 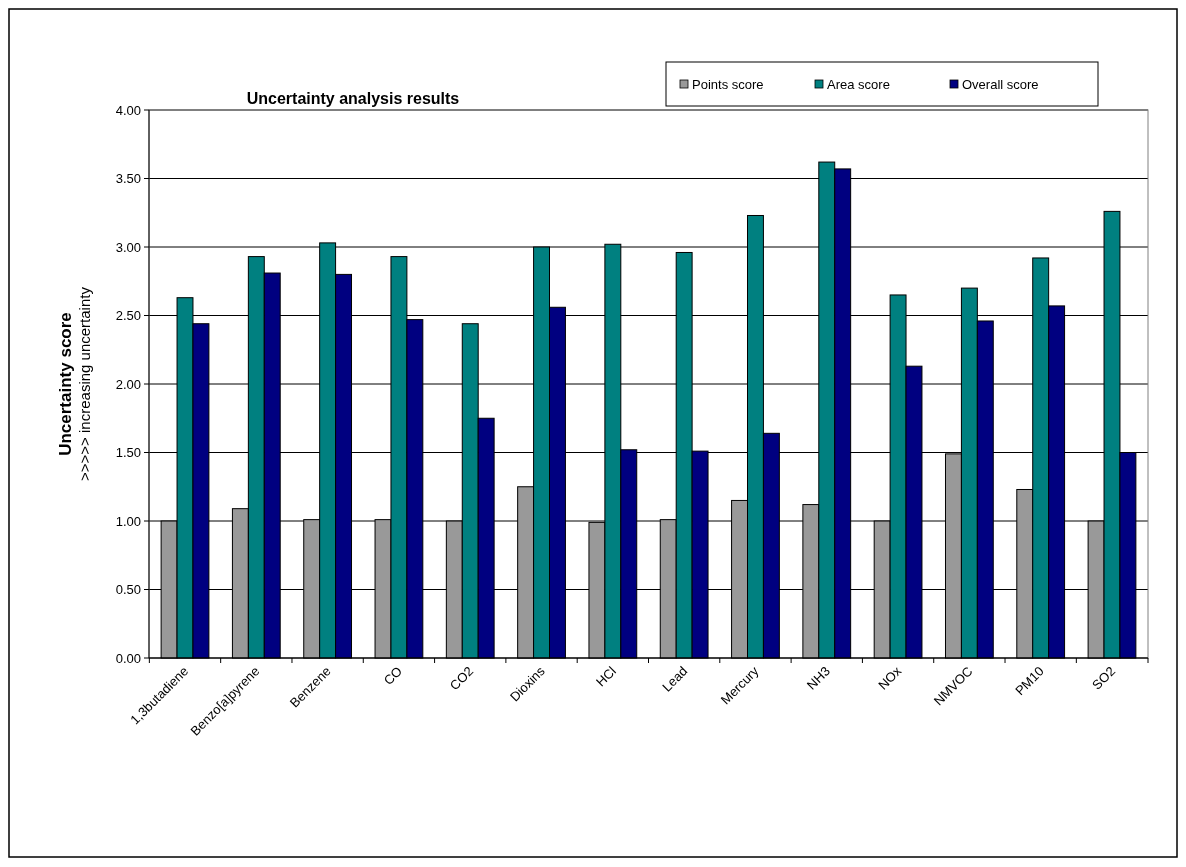 I want to click on y-tick-label: 0.00, so click(x=128, y=658).